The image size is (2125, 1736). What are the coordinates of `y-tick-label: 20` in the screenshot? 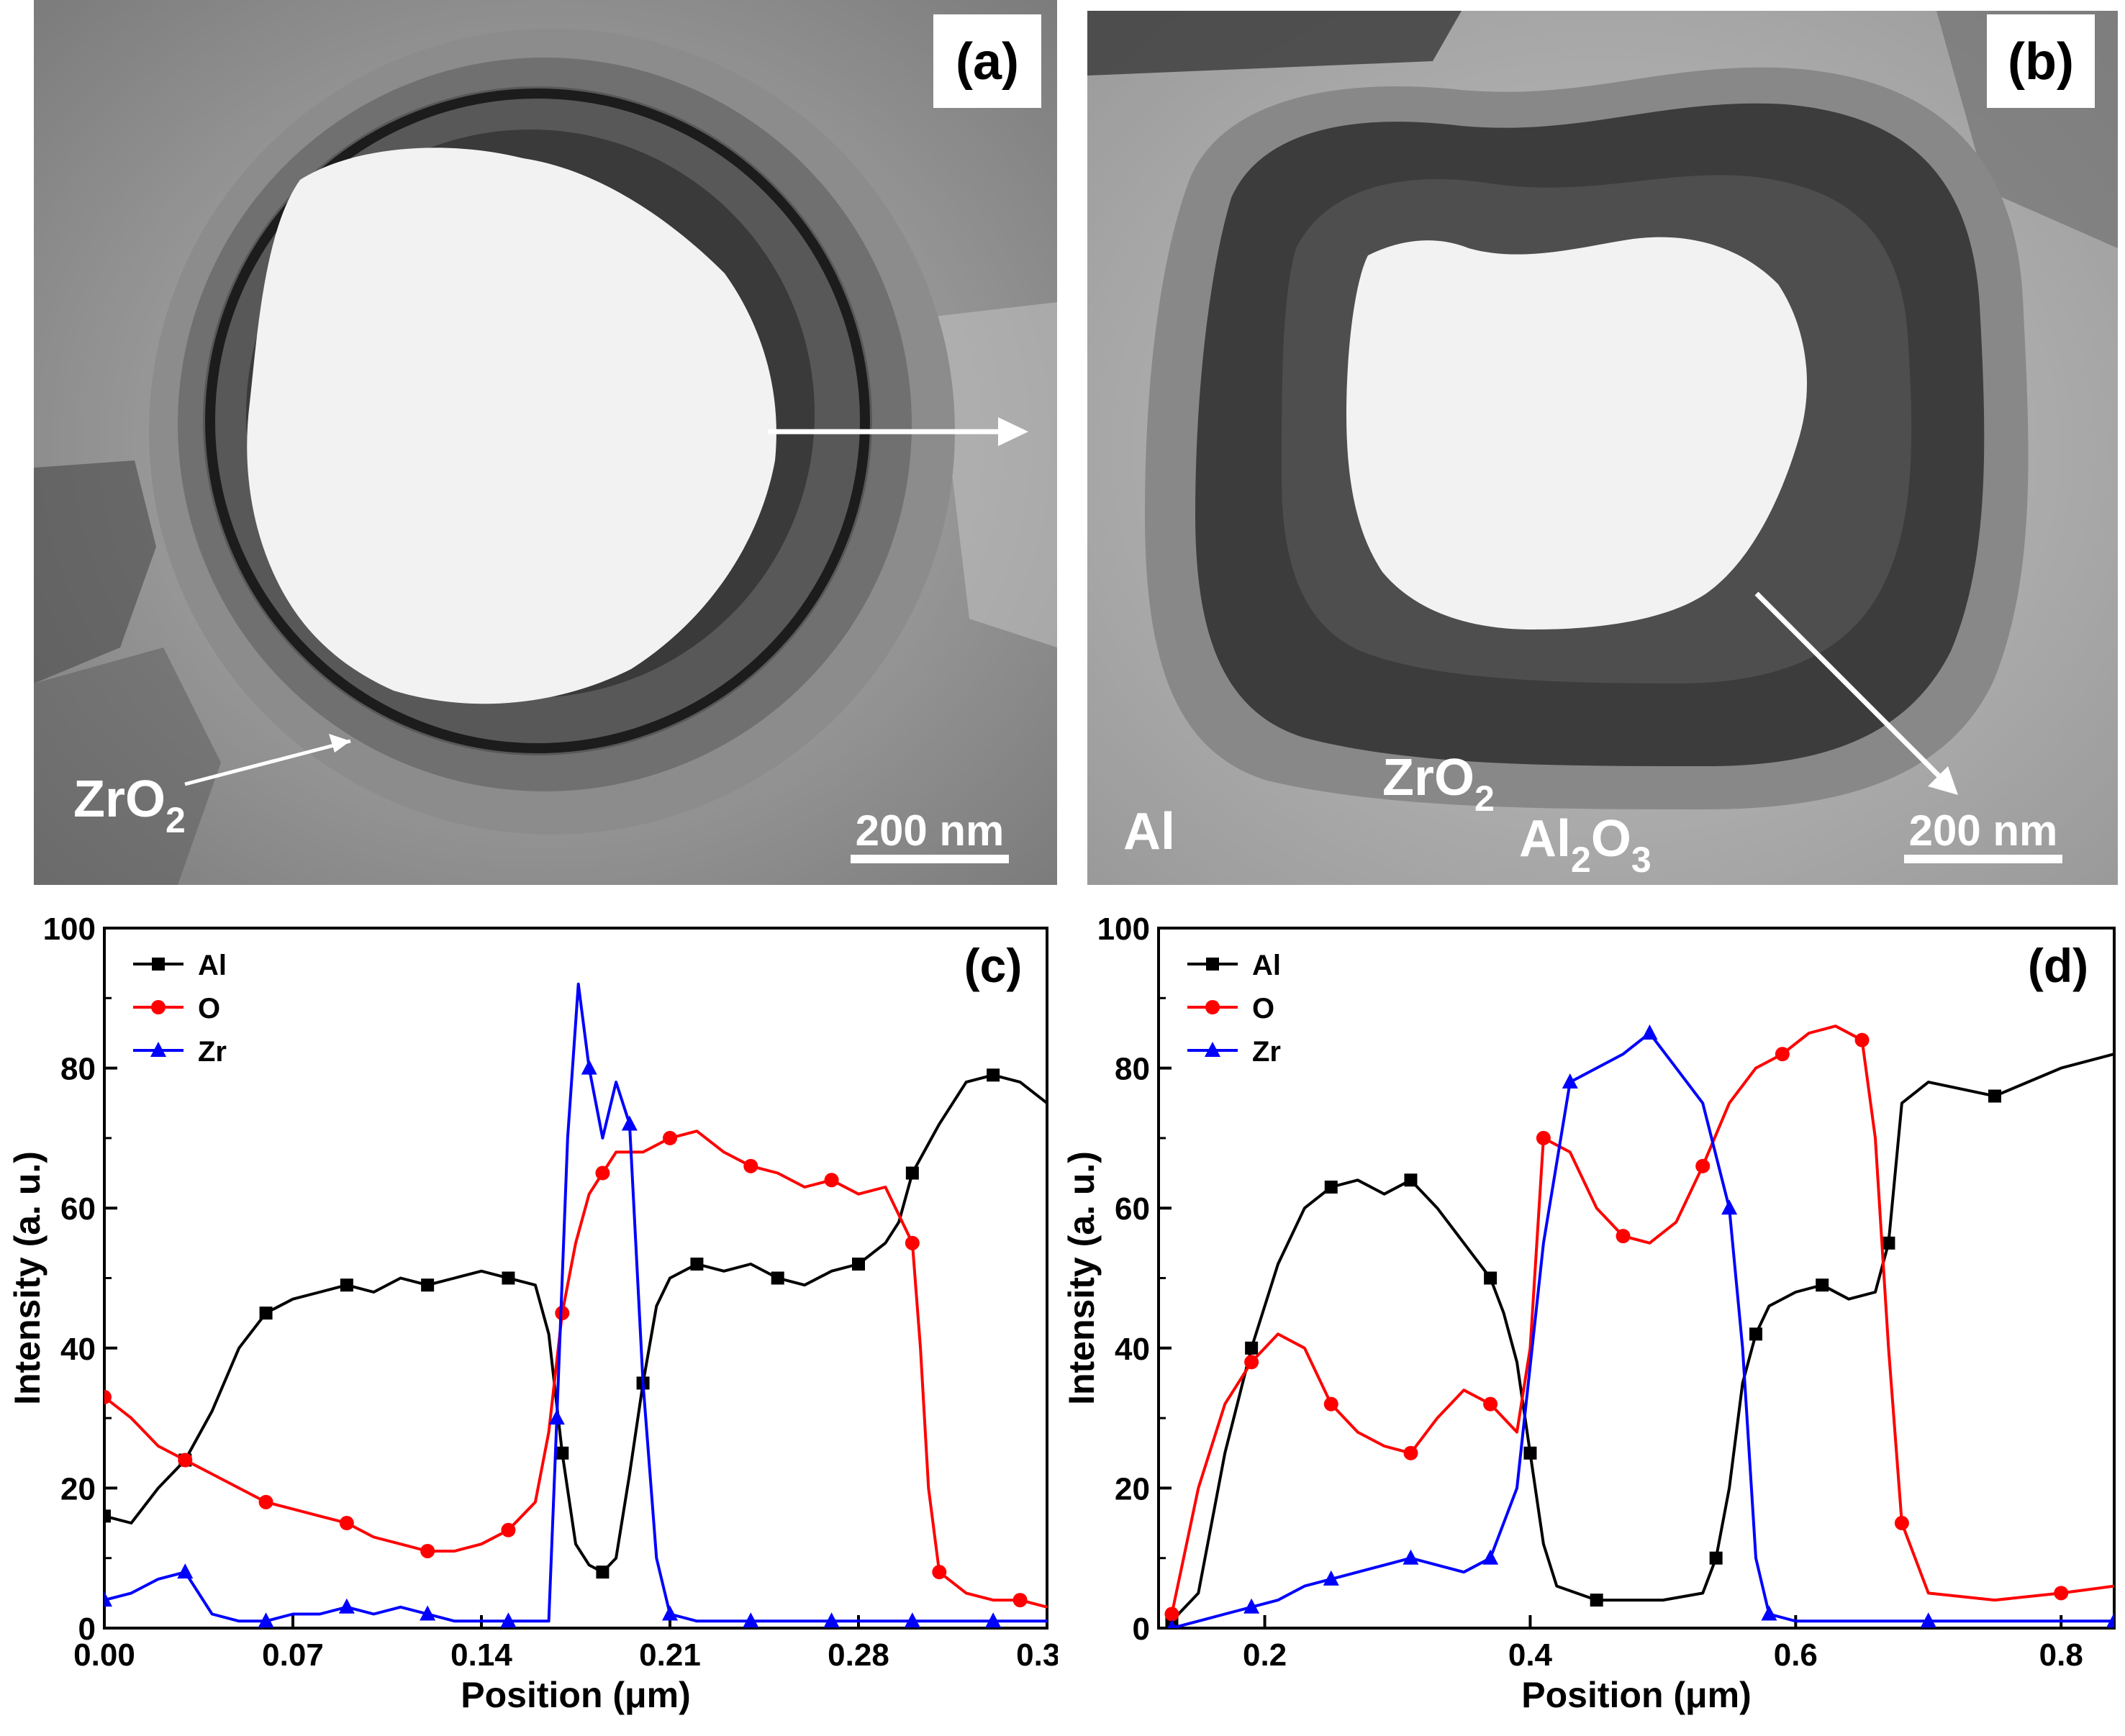 It's located at (1132, 1489).